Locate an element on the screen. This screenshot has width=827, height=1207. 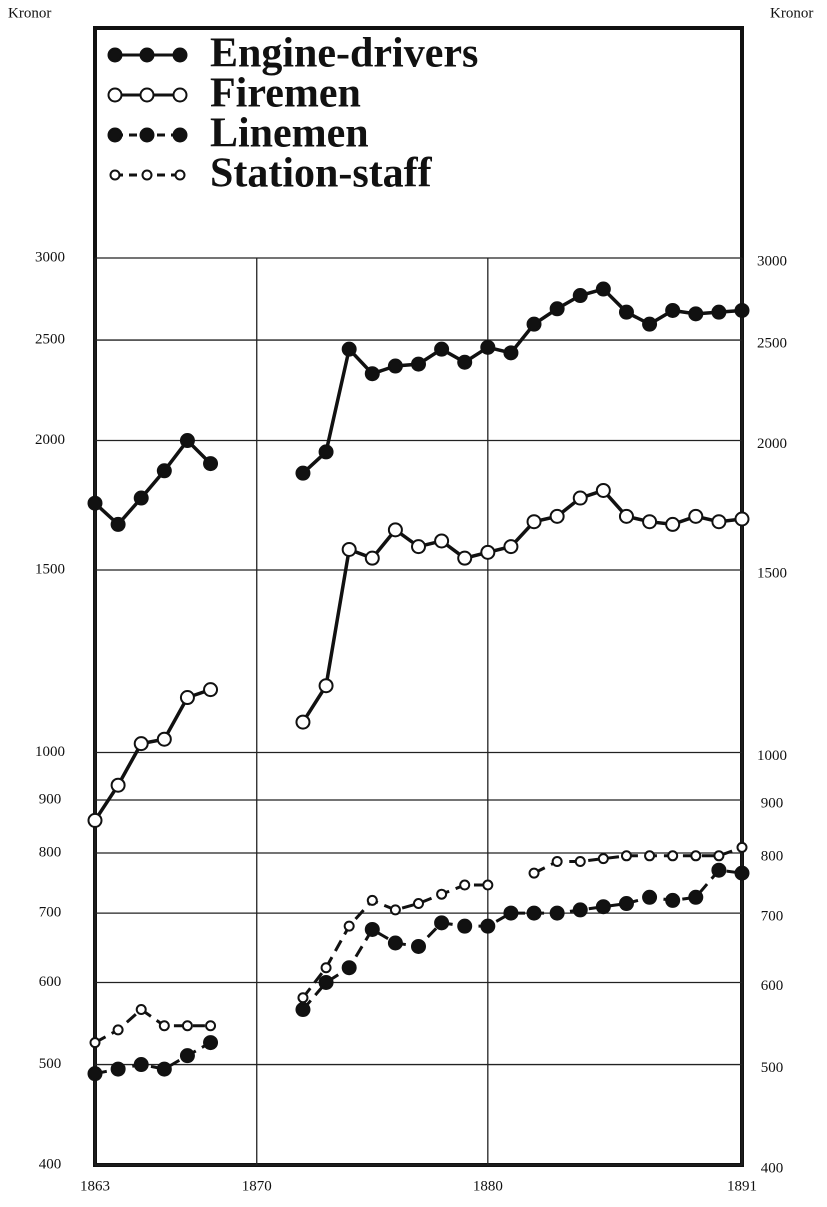
y-tick-label: 500 is located at coordinates (50, 1064).